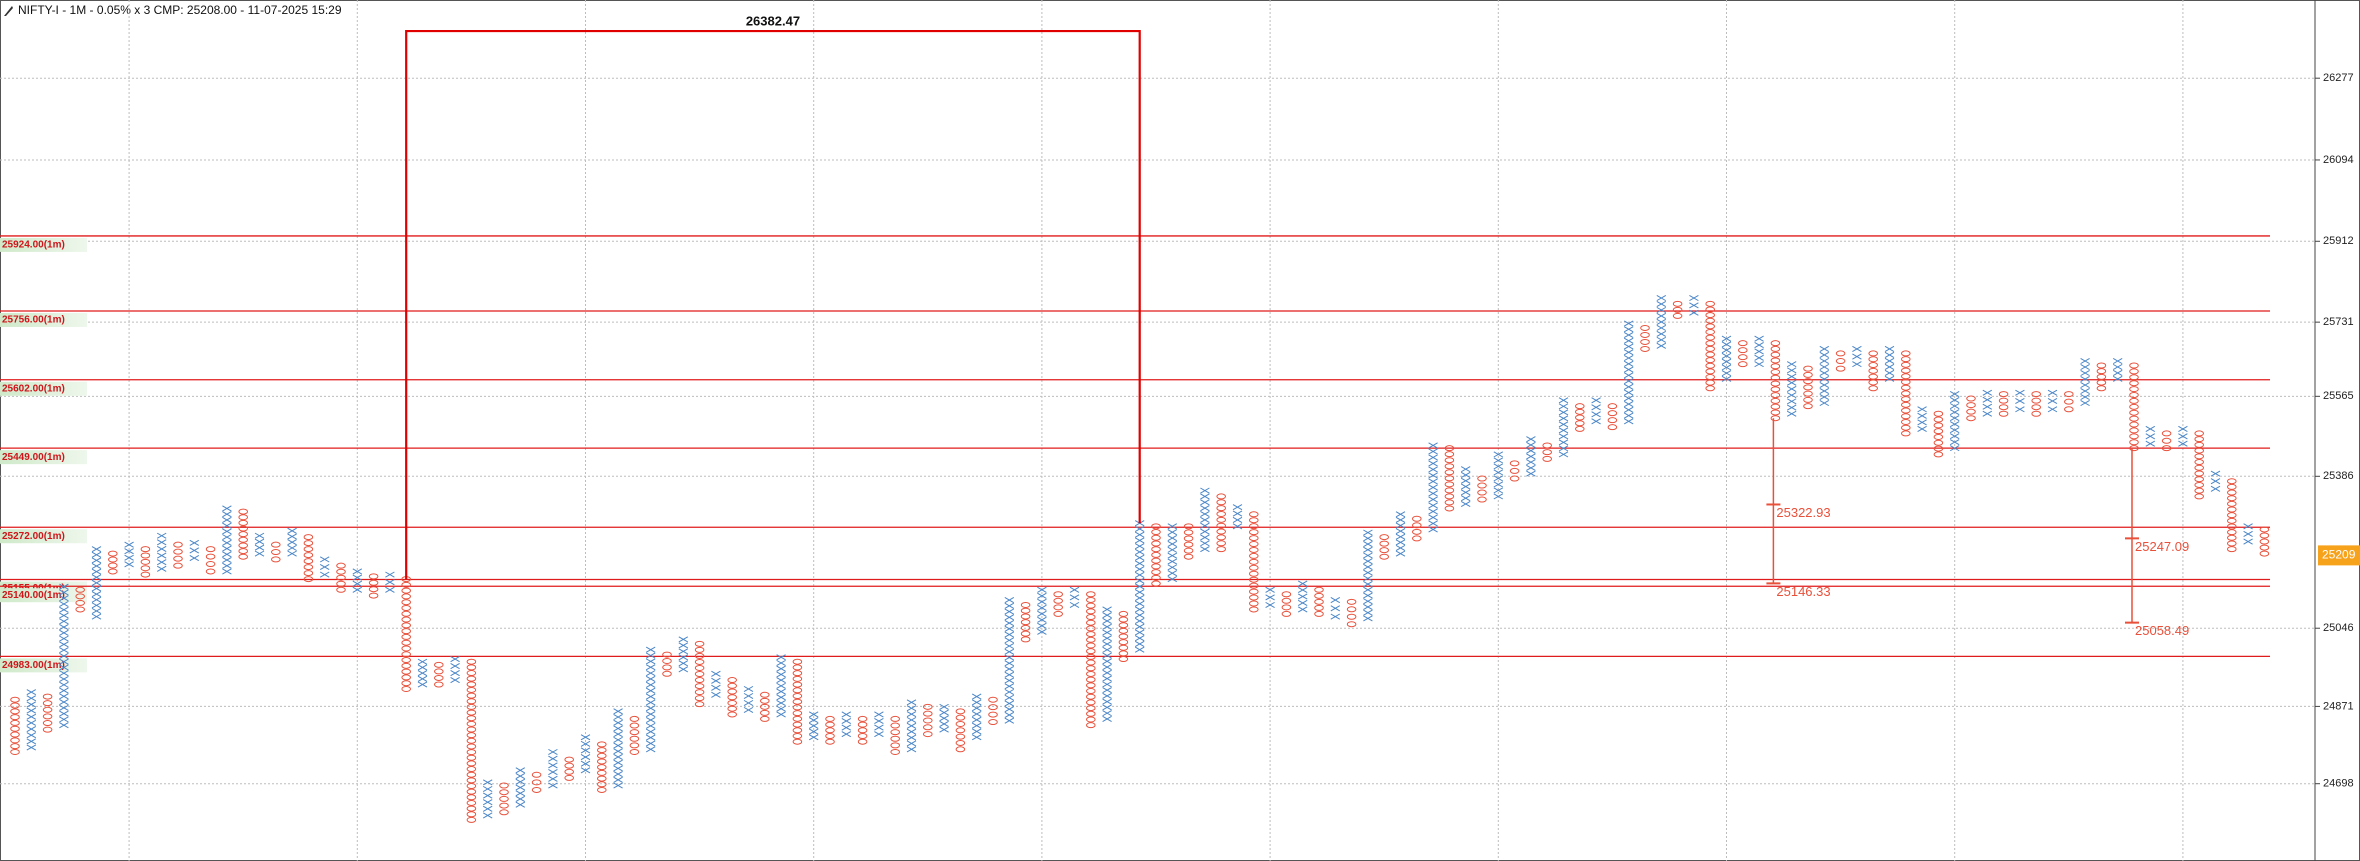 The image size is (2360, 861). I want to click on projection-label: 25247.09, so click(2162, 546).